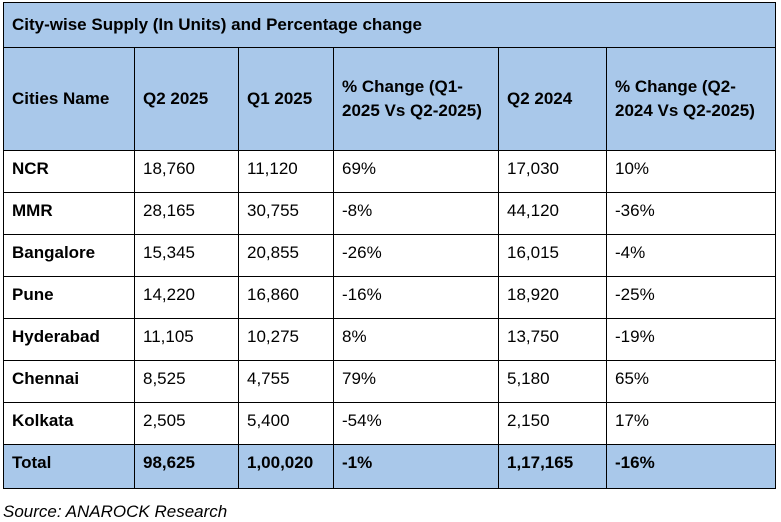 This screenshot has width=781, height=522. Describe the element at coordinates (186, 339) in the screenshot. I see `q2-2025-cell: 11,105` at that location.